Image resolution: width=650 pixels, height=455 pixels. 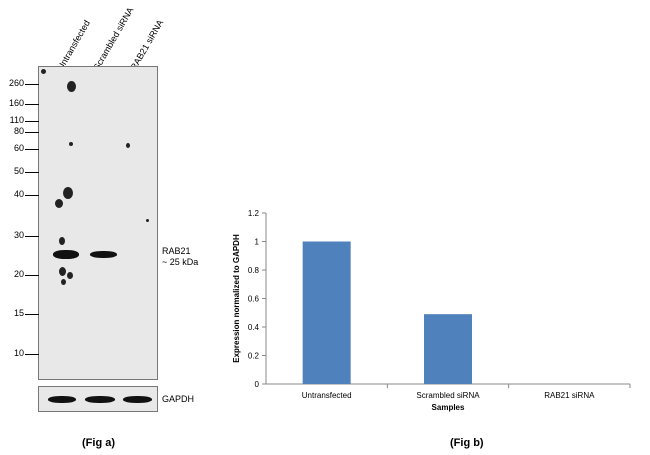 I want to click on y-axis-title: Expression normalized to GAPDH, so click(x=236, y=298).